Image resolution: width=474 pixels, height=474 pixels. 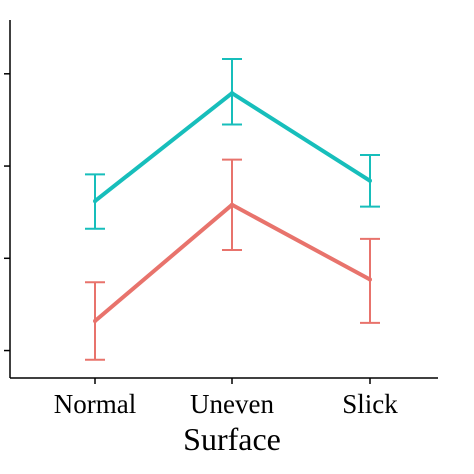 I want to click on x-axis-title: Surface, so click(x=232, y=439).